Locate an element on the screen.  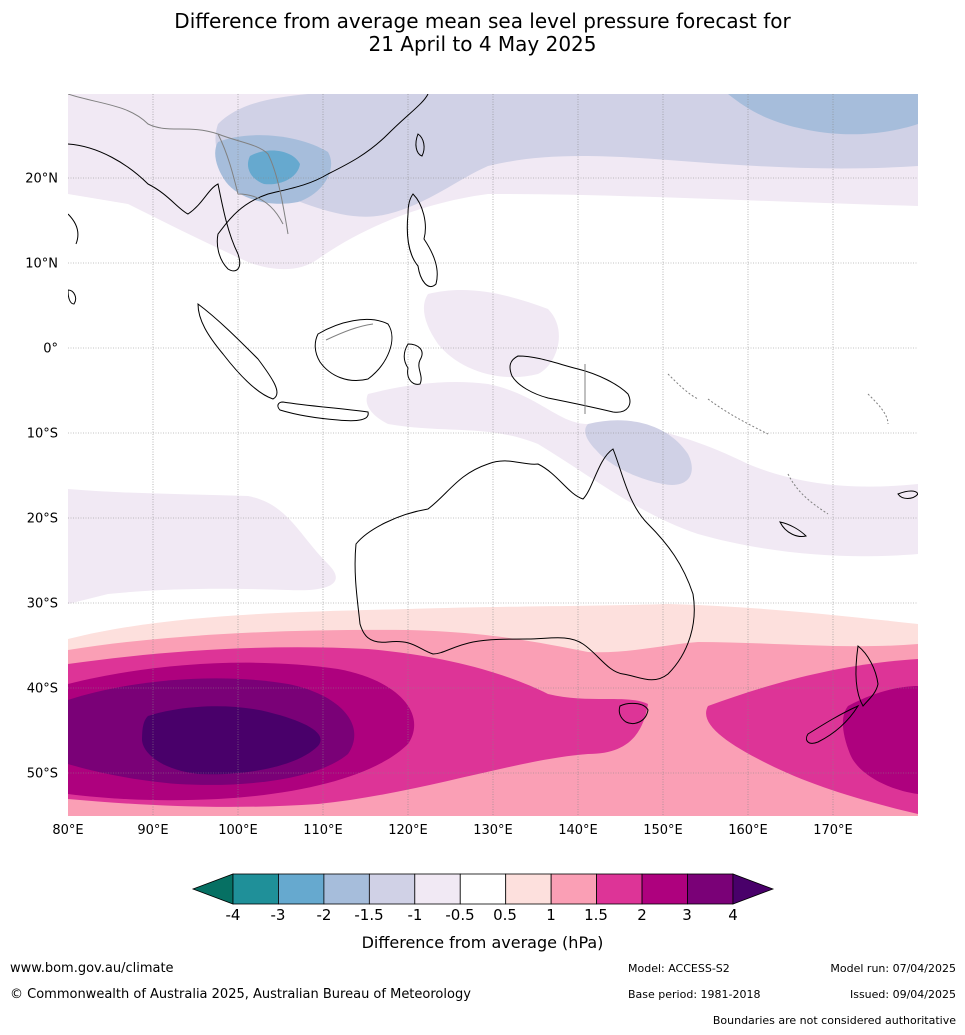
taiwan-coastline is located at coordinates (420, 145).